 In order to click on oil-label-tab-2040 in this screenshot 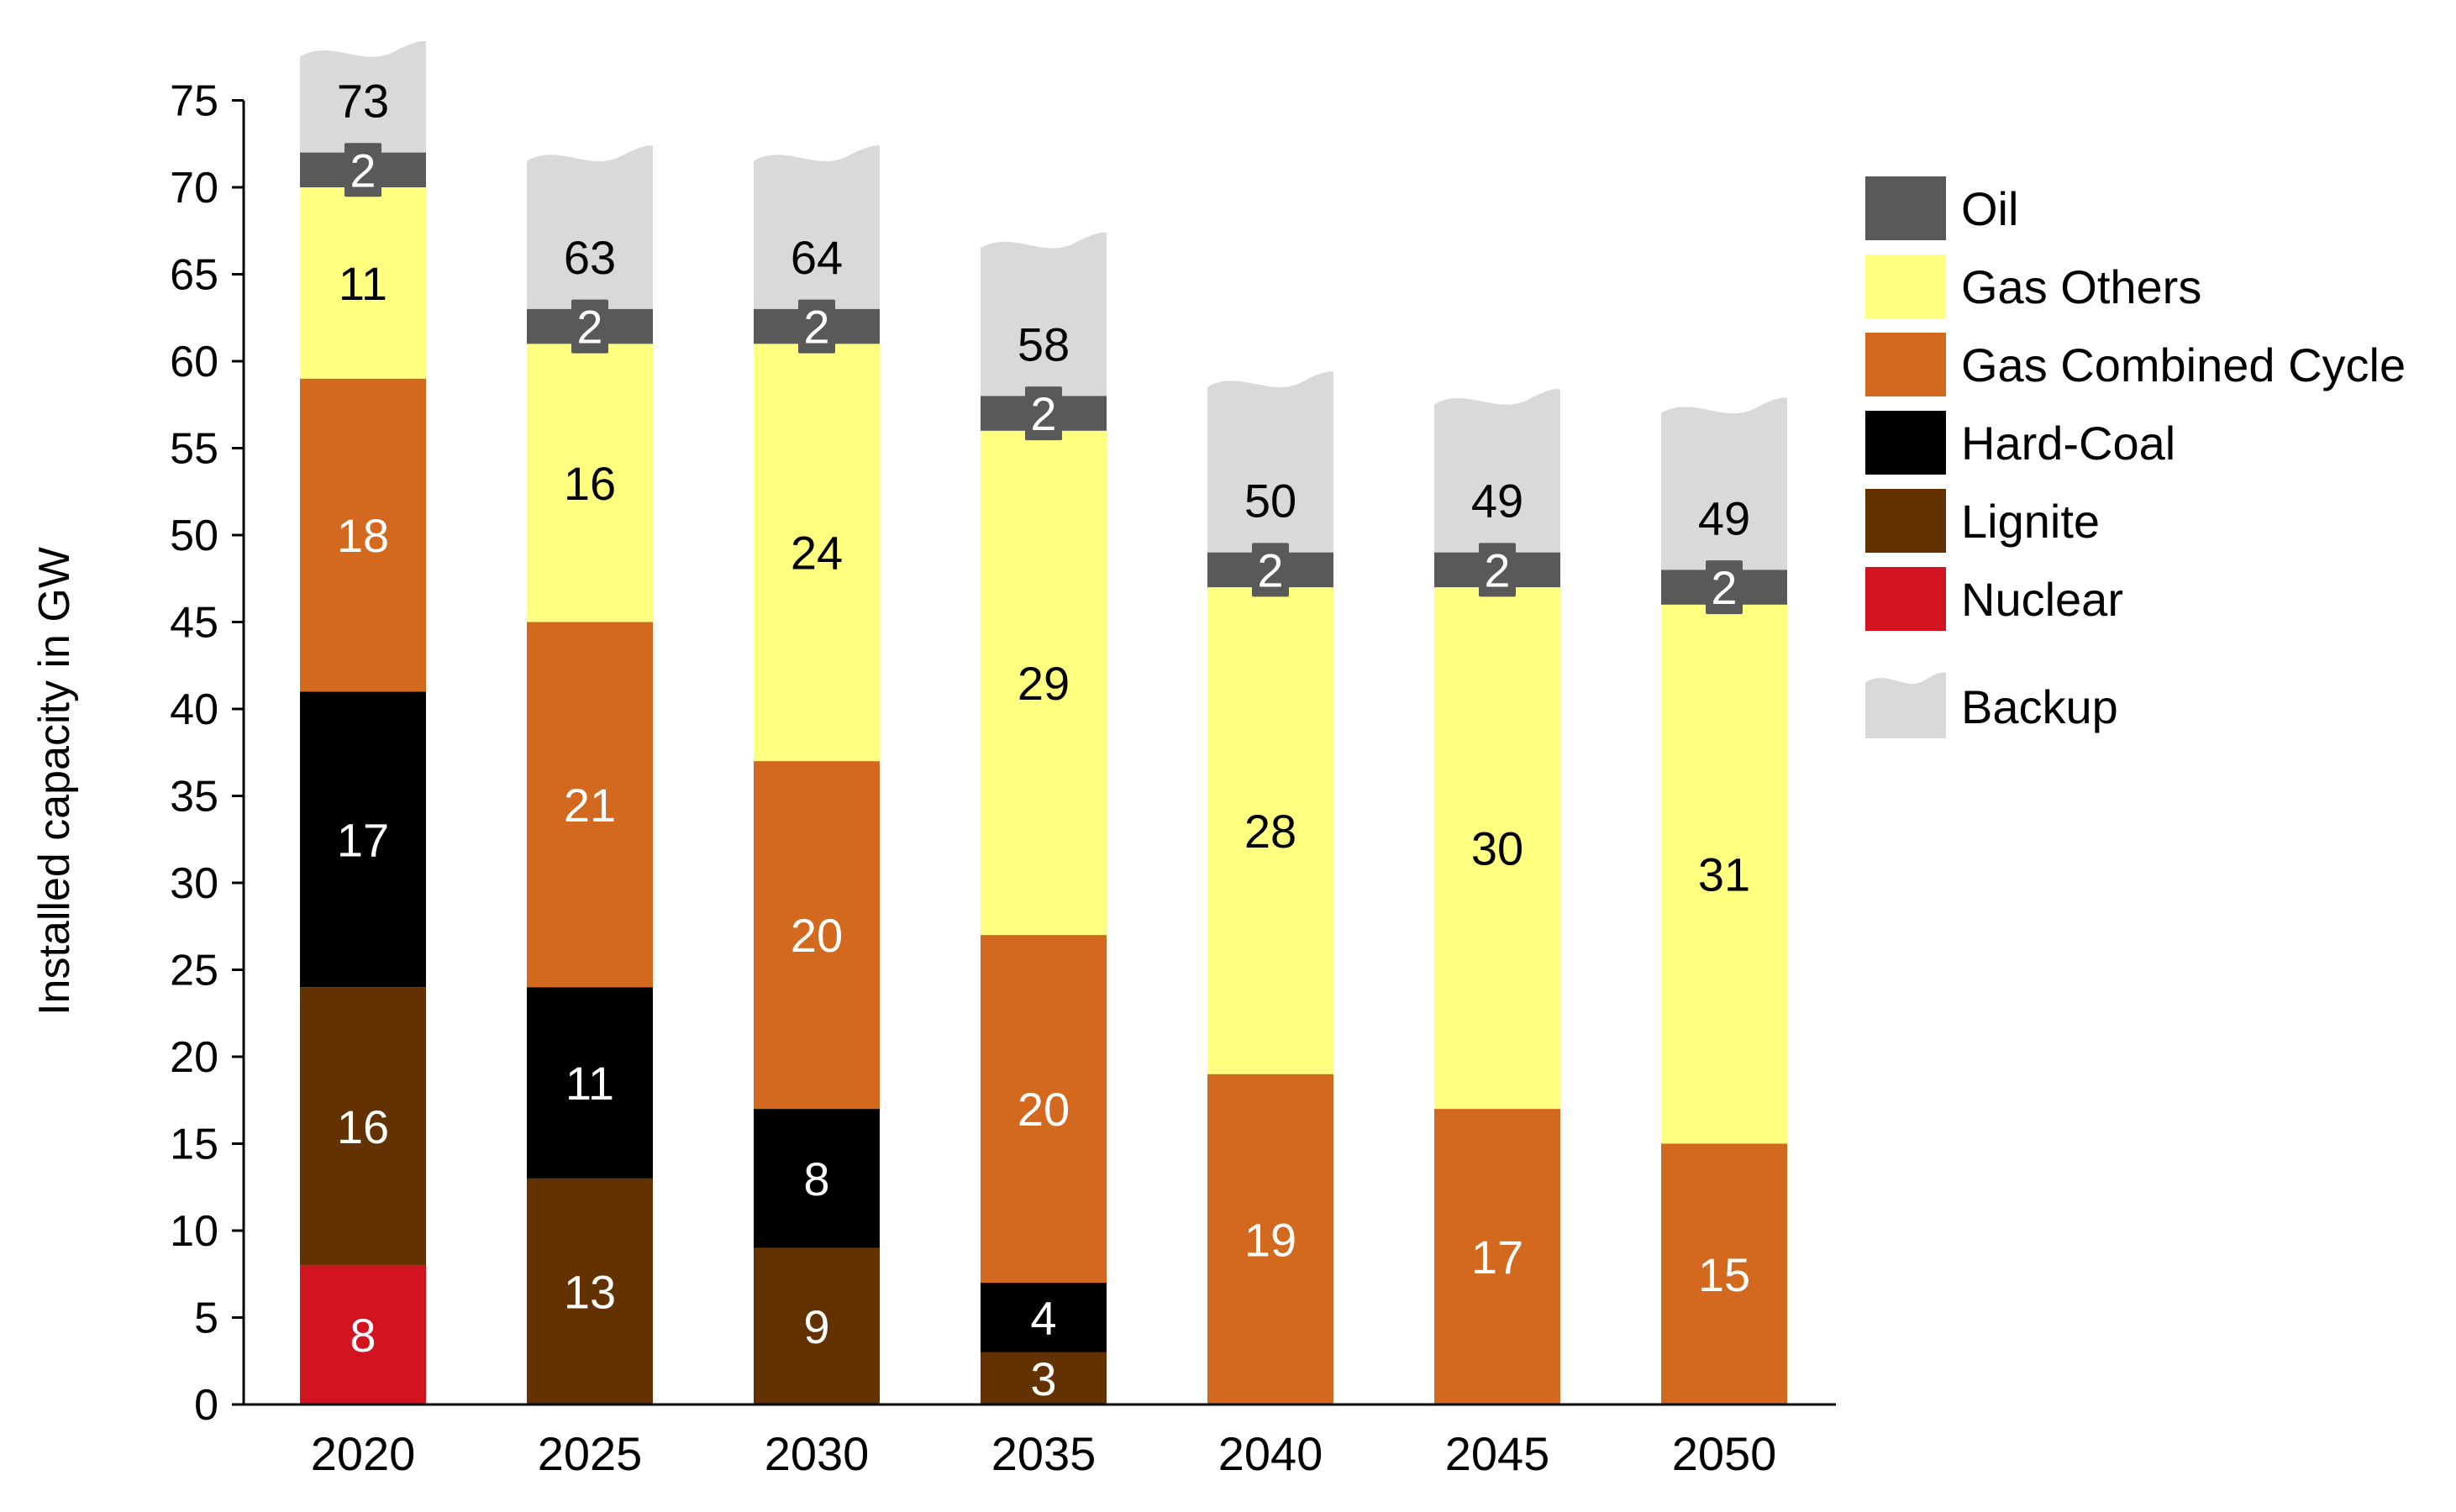, I will do `click(1270, 570)`.